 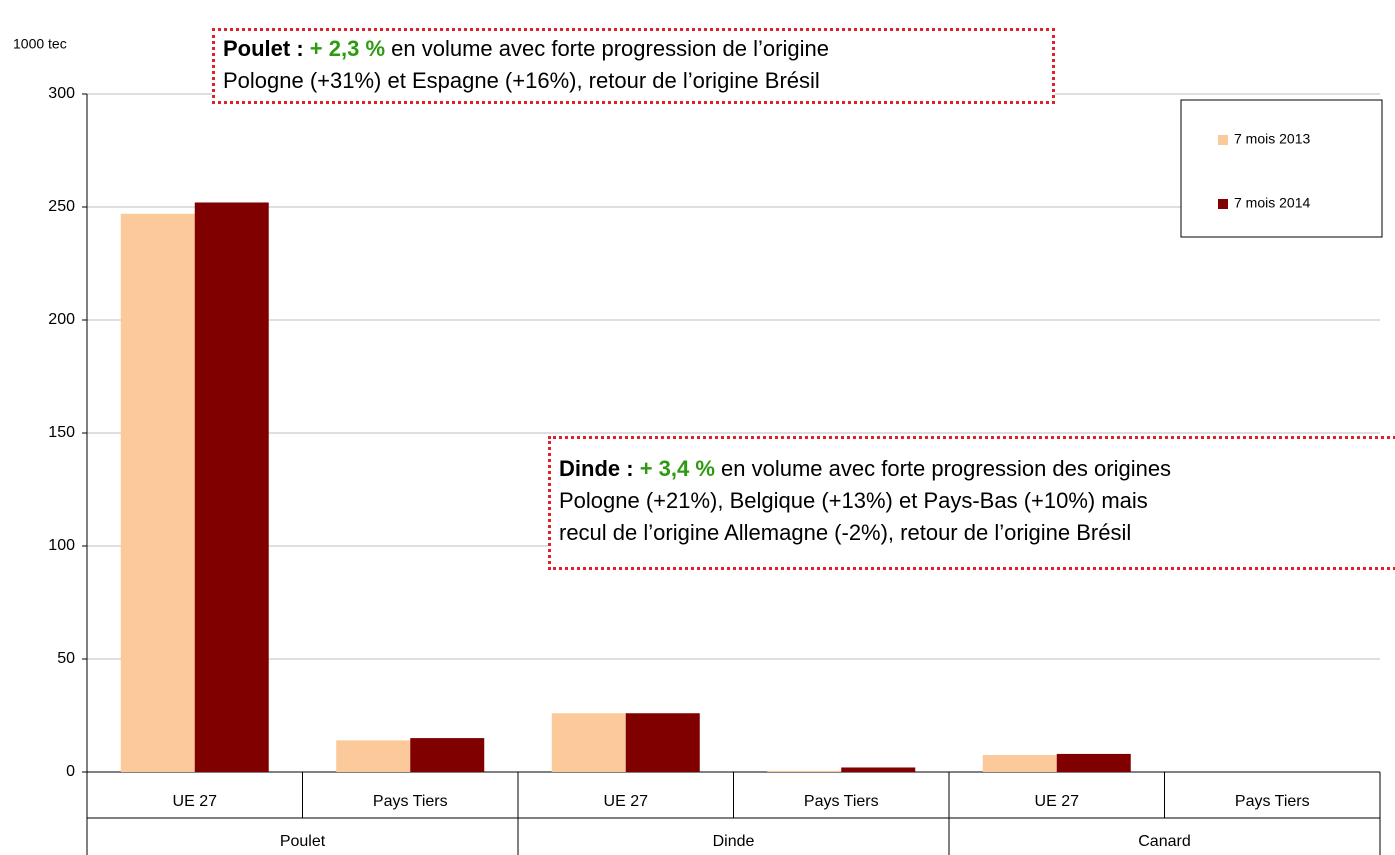 I want to click on y-unit: 1000 tec, so click(x=40, y=44).